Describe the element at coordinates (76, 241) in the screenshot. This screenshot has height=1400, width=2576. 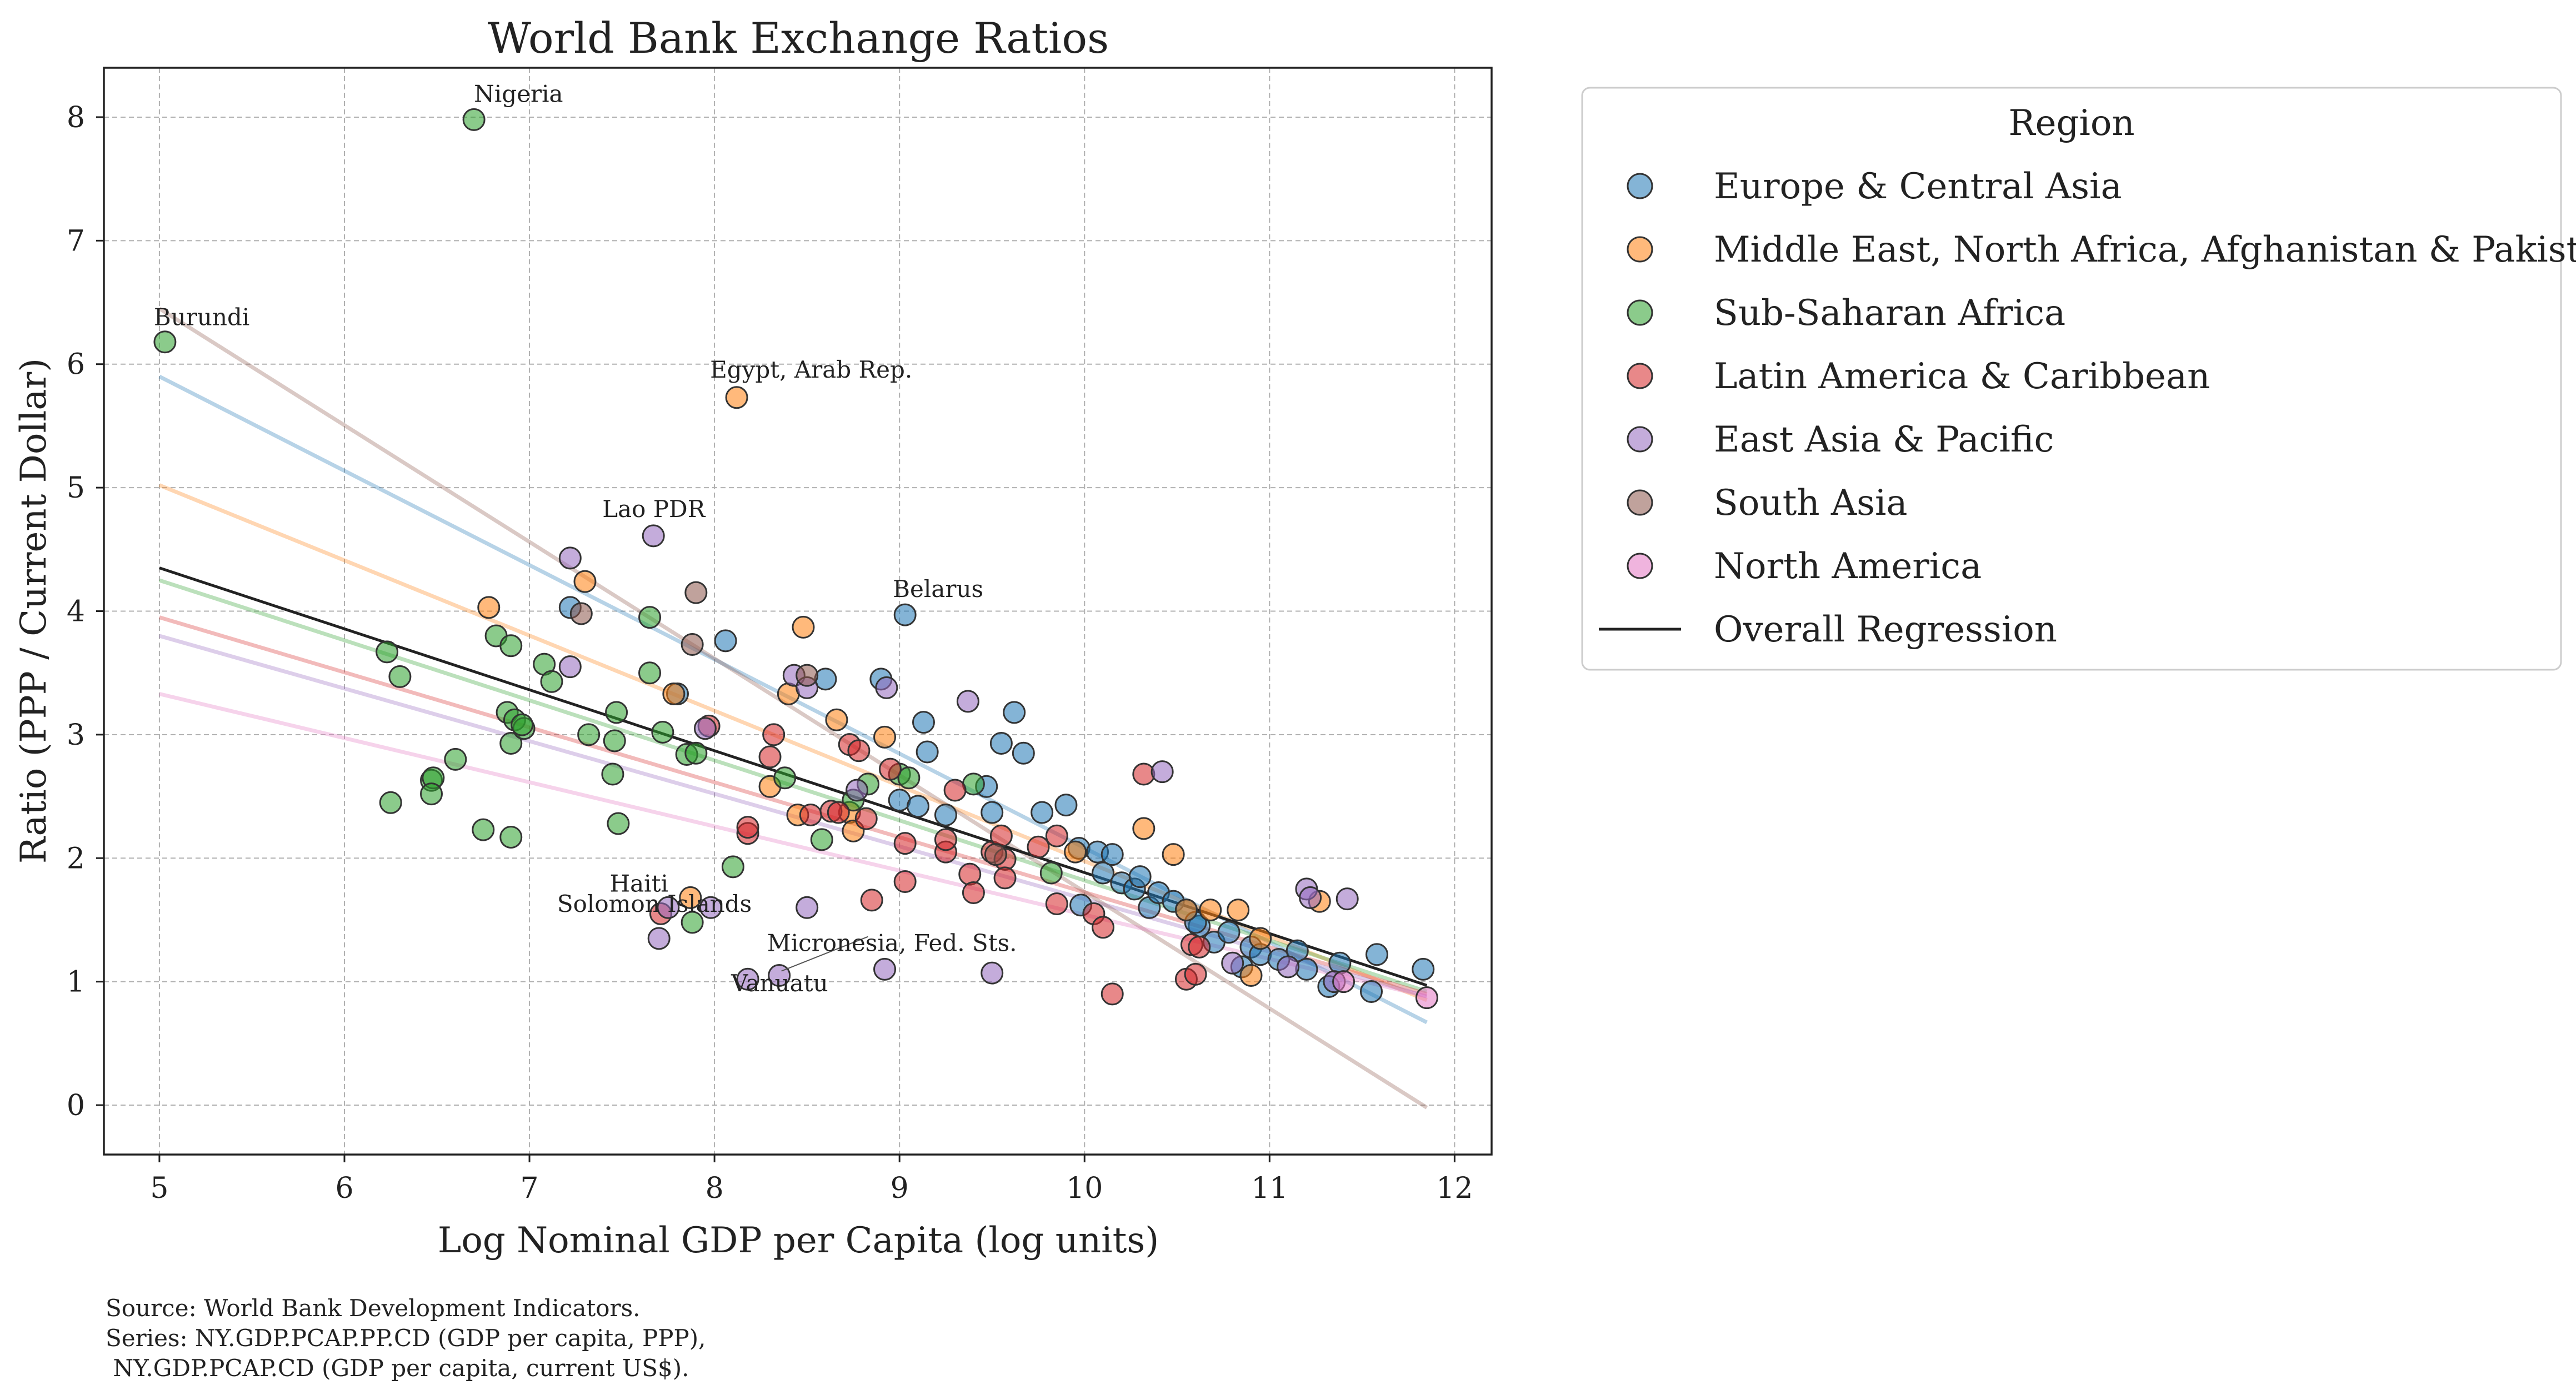
I see `y-tick-label: 7` at that location.